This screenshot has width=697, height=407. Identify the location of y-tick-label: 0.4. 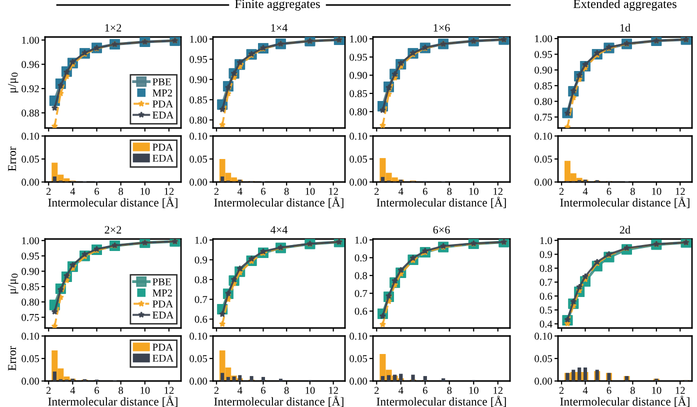
(546, 324).